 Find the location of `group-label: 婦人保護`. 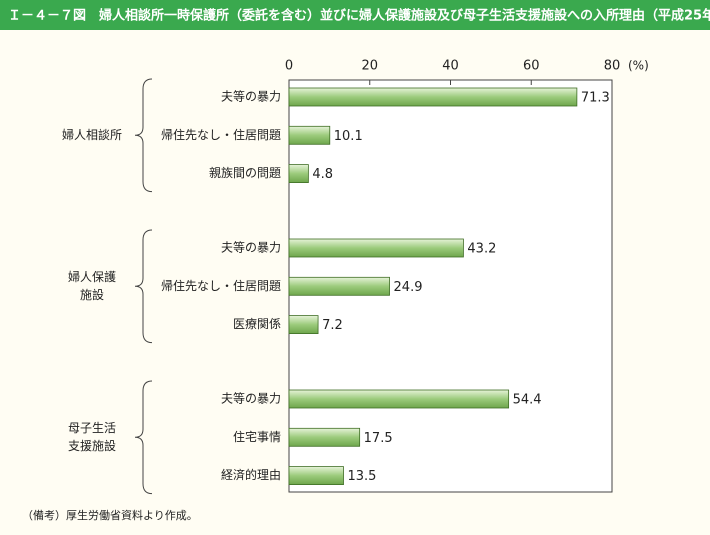

group-label: 婦人保護 is located at coordinates (92, 276).